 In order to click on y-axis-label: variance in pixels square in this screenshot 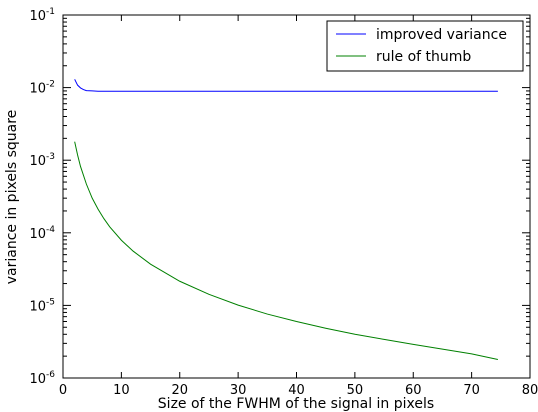, I will do `click(12, 197)`.